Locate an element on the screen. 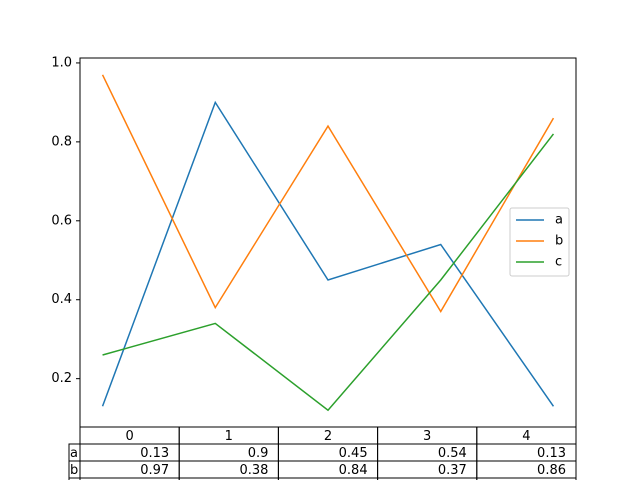  y-tick-label: 0.4 is located at coordinates (61, 299).